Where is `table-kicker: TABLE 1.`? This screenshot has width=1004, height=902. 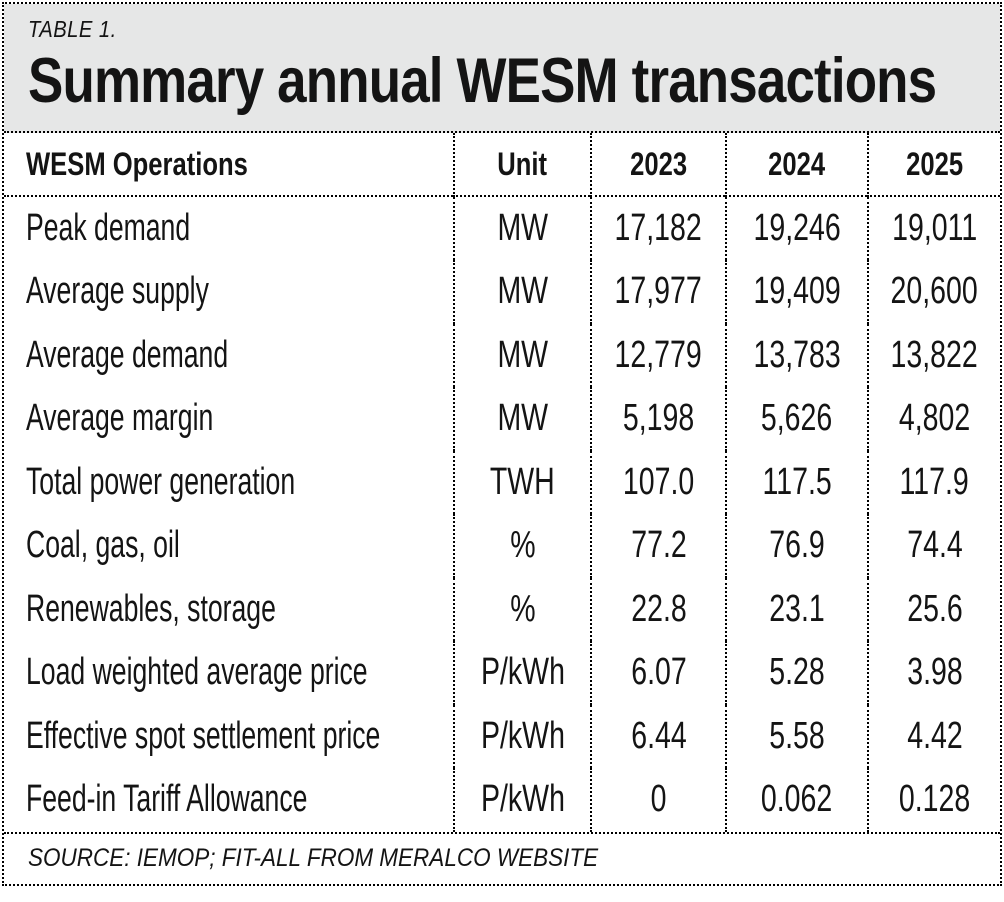 table-kicker: TABLE 1. is located at coordinates (514, 29).